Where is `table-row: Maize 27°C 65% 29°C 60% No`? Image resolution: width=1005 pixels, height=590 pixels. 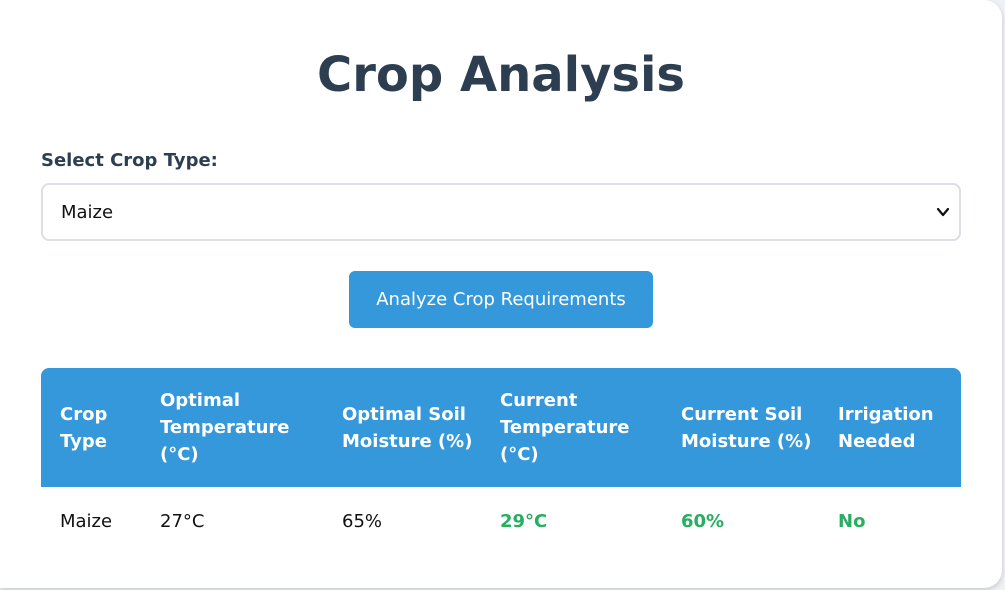
table-row: Maize 27°C 65% 29°C 60% No is located at coordinates (501, 521).